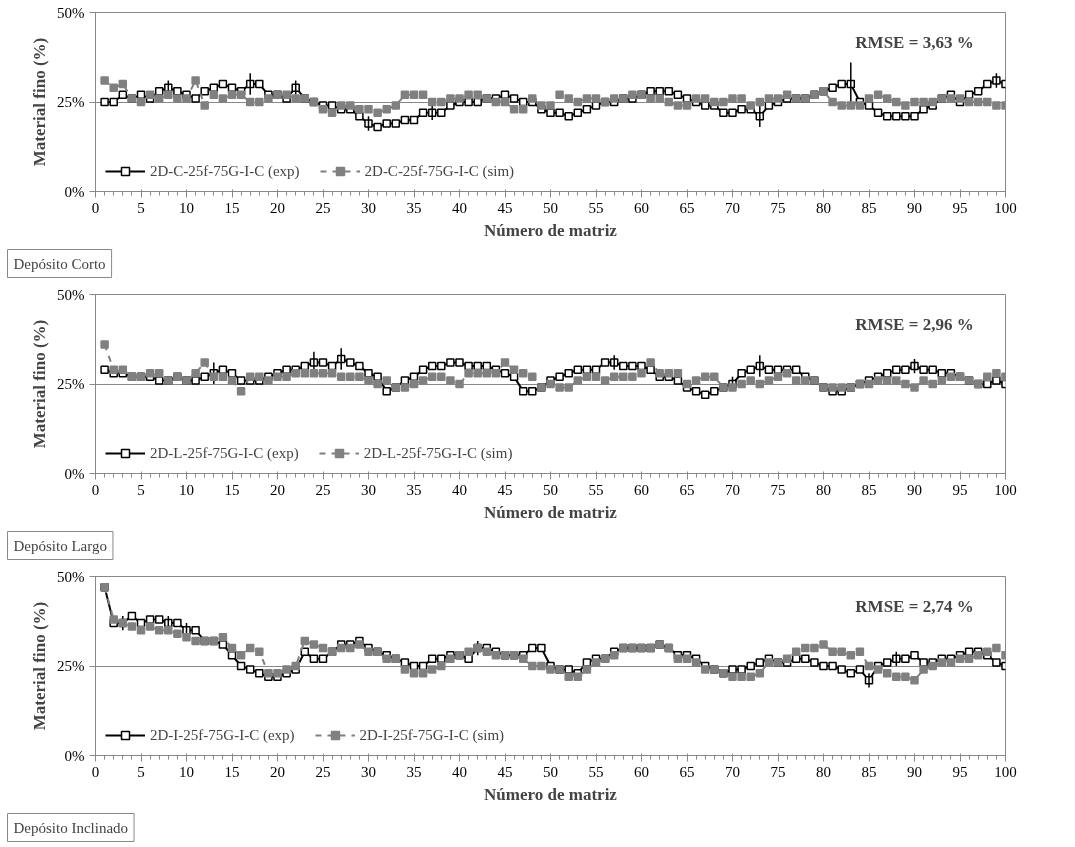 Image resolution: width=1075 pixels, height=847 pixels. What do you see at coordinates (224, 453) in the screenshot?
I see `legend-label: 2D-L-25f-75G-I-C (exp)` at bounding box center [224, 453].